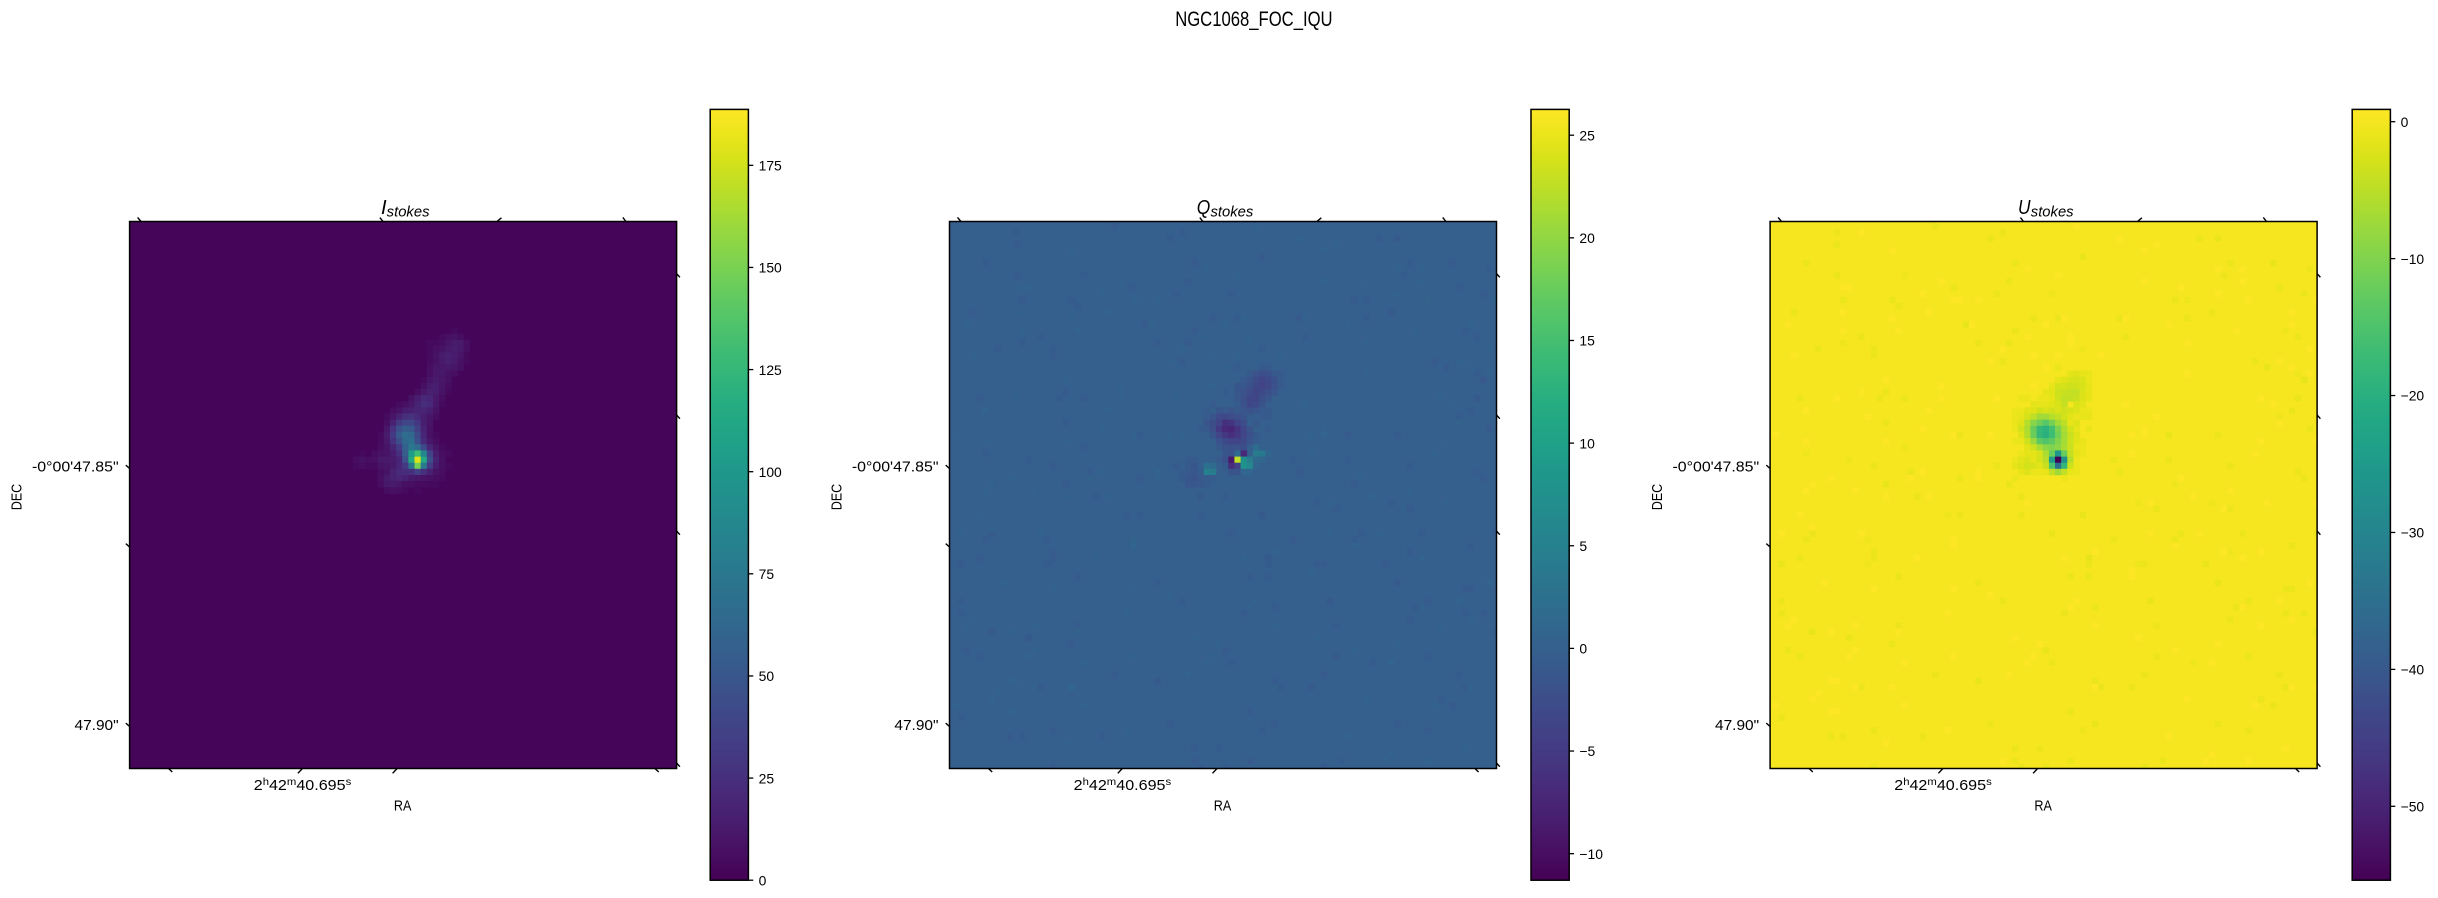  I want to click on svg-text: 5, so click(1583, 546).